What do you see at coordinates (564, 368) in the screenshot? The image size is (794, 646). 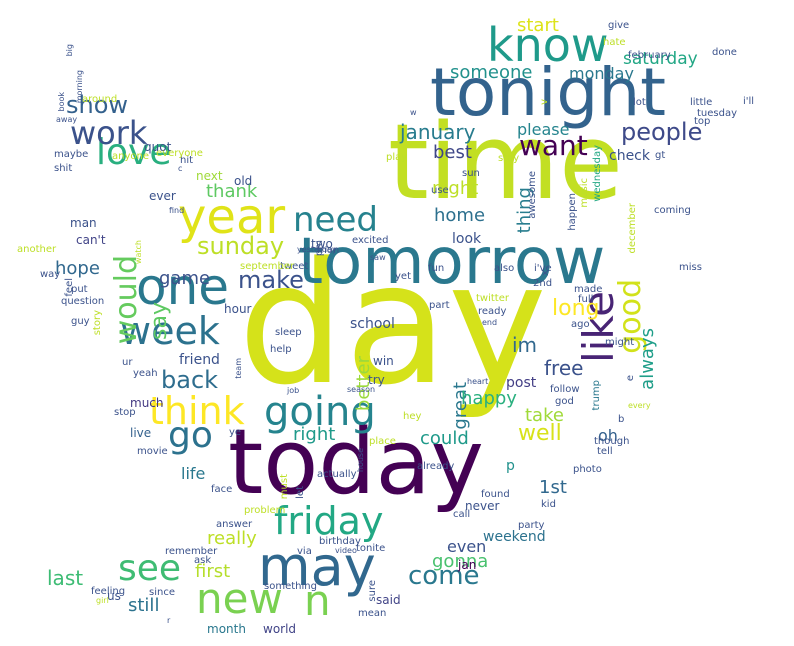 I see `word-free: free` at bounding box center [564, 368].